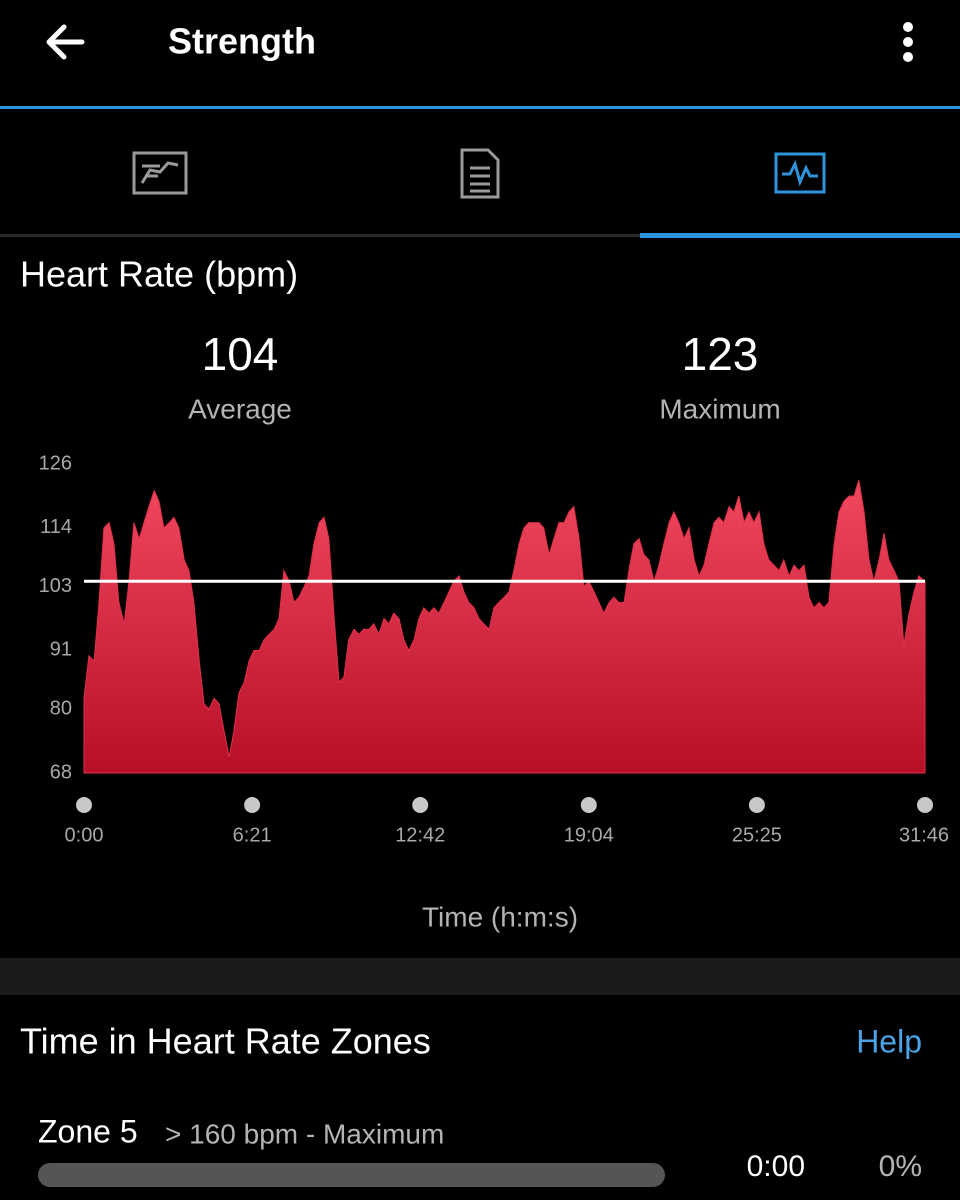  What do you see at coordinates (61, 772) in the screenshot?
I see `y-tick-label: 68` at bounding box center [61, 772].